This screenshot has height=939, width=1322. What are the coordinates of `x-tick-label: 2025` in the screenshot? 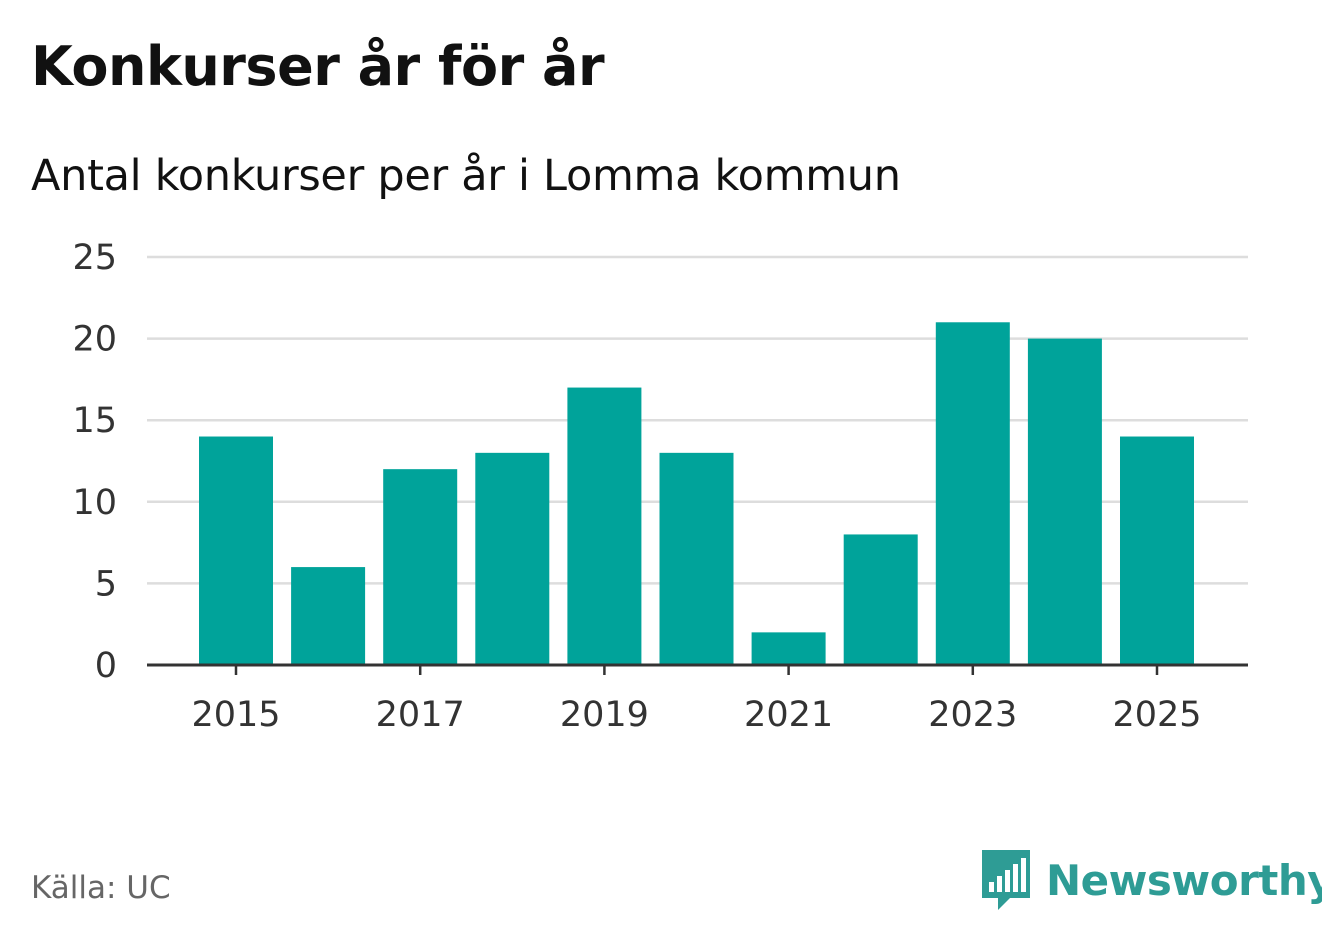 It's located at (1156, 715).